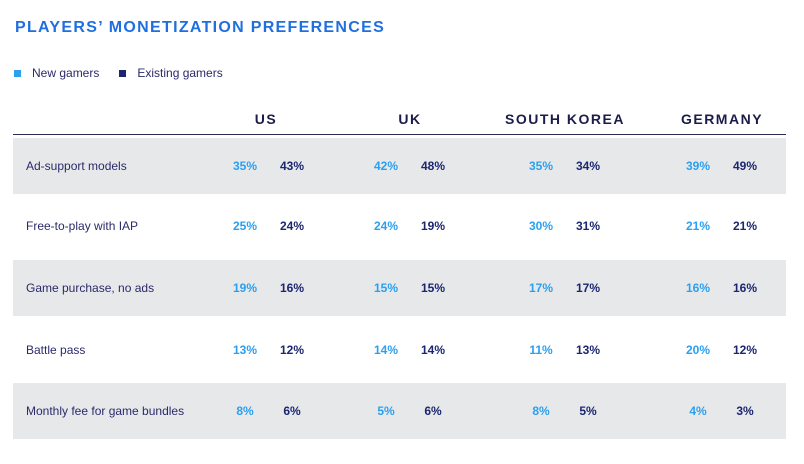  I want to click on legend: New gamers Existing gamers, so click(118, 73).